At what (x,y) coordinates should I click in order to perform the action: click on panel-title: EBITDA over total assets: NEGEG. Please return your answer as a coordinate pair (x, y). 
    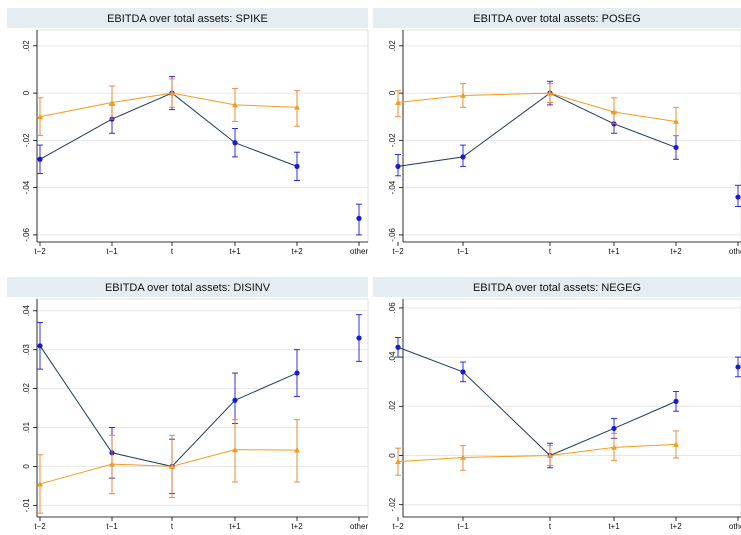
    Looking at the image, I should click on (557, 288).